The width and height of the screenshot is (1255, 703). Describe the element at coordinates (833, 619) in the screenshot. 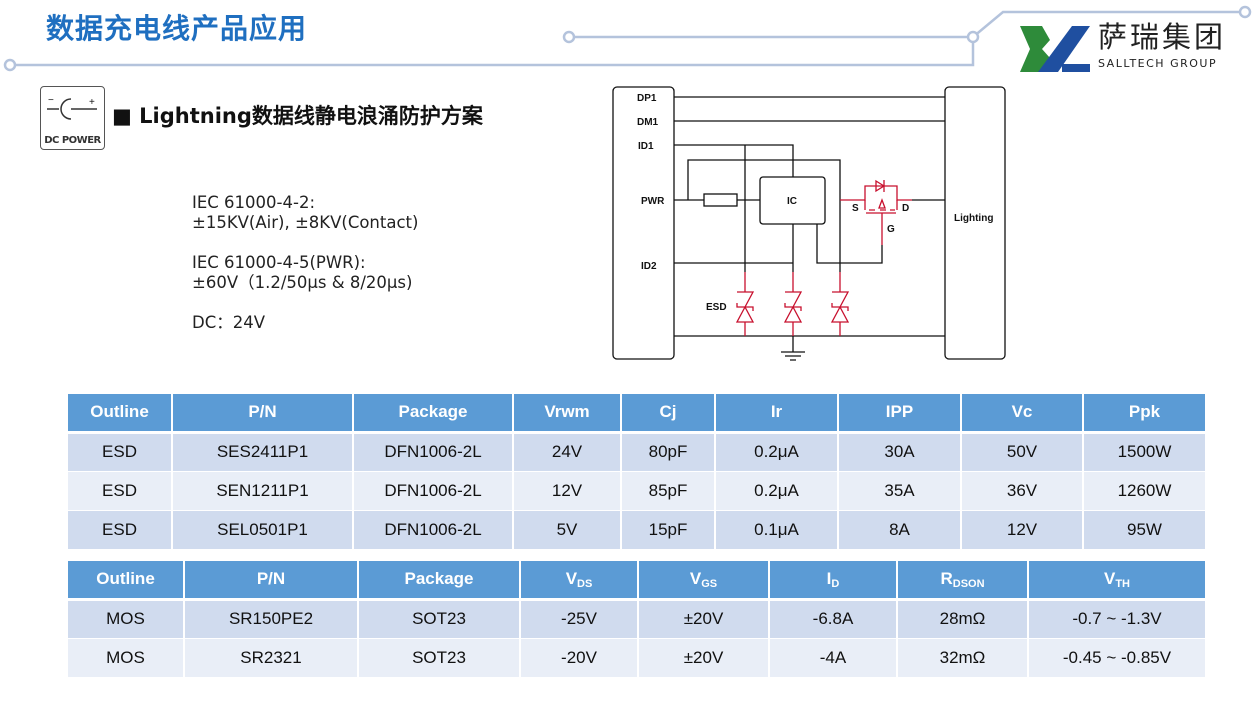

I see `table-cell: -6.8A` at that location.